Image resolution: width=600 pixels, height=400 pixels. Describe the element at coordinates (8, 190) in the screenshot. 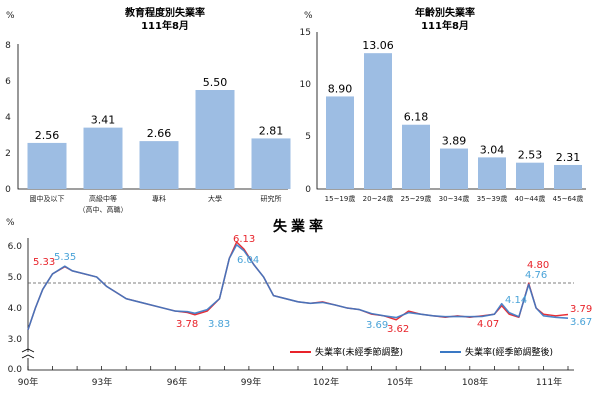

I see `education-y-tick: 0` at that location.